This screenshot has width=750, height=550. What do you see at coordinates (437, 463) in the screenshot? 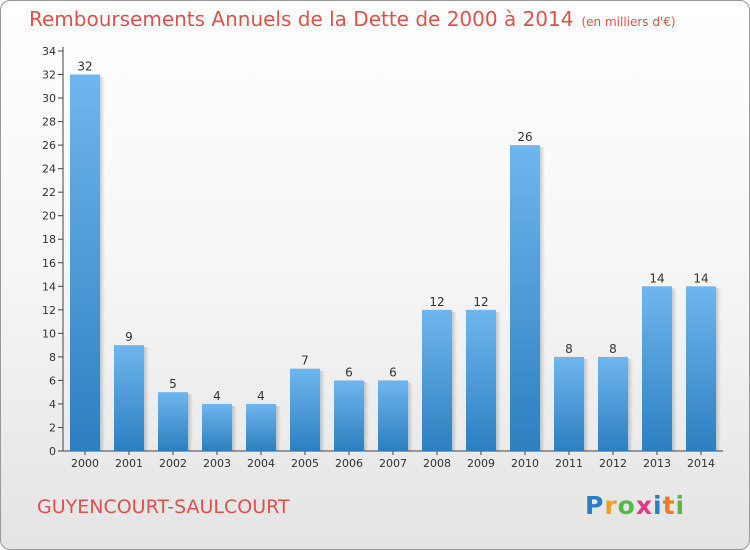
I see `x-tick-label: 2008` at bounding box center [437, 463].